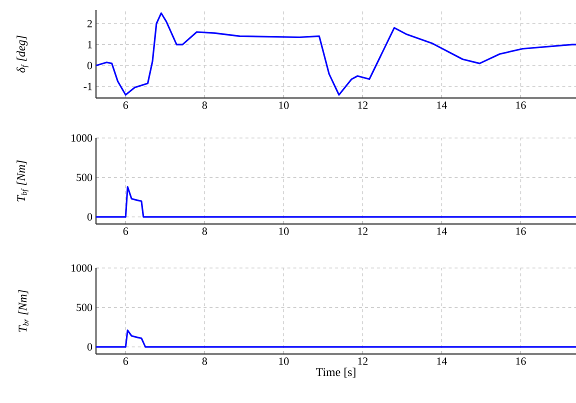 Image resolution: width=576 pixels, height=403 pixels. What do you see at coordinates (23, 311) in the screenshot?
I see `y-axis-title: T$_{br}$ [Nm]` at bounding box center [23, 311].